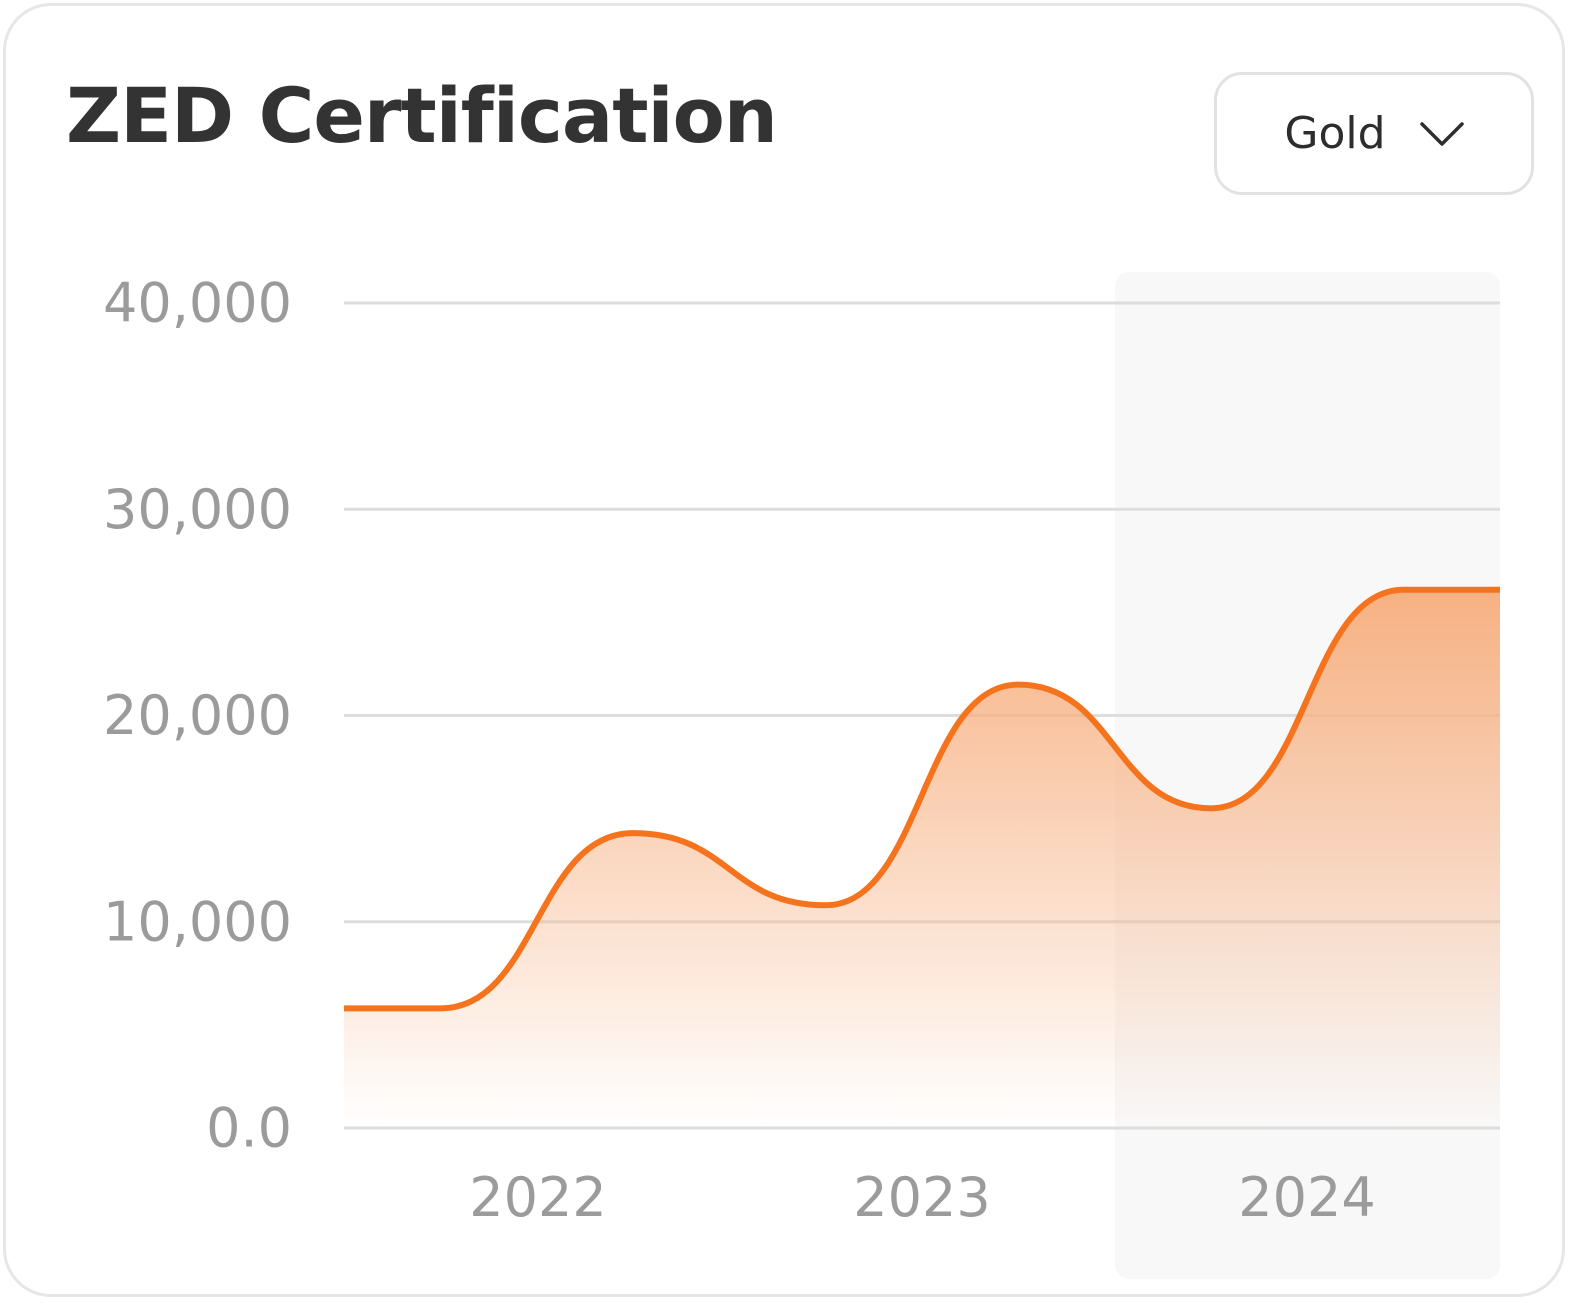 The image size is (1596, 1304). Describe the element at coordinates (1335, 133) in the screenshot. I see `dropdown-selected-value: Gold` at that location.